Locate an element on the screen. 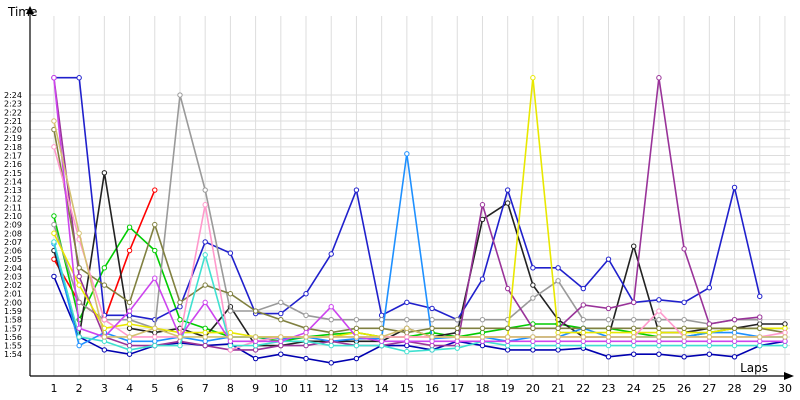 The width and height of the screenshot is (800, 400). x-tick-label: 21 is located at coordinates (558, 388).